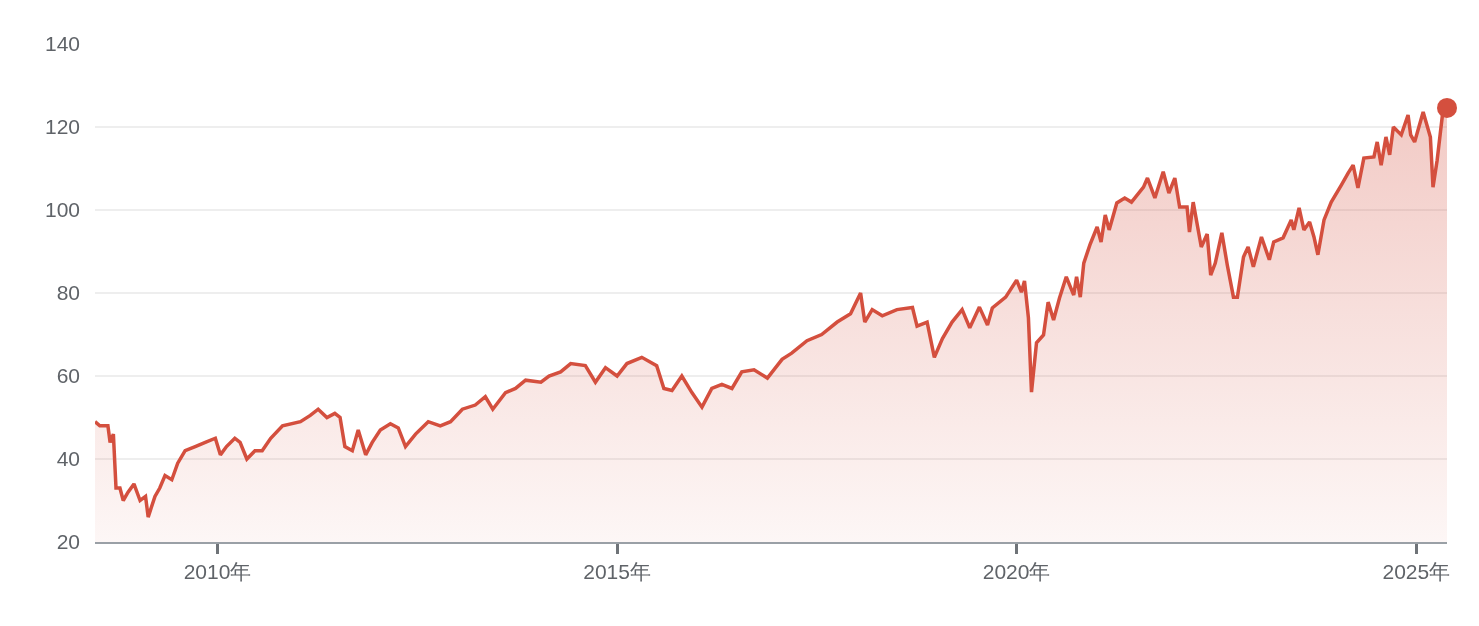  Describe the element at coordinates (68, 376) in the screenshot. I see `y-tick-label: 60` at that location.